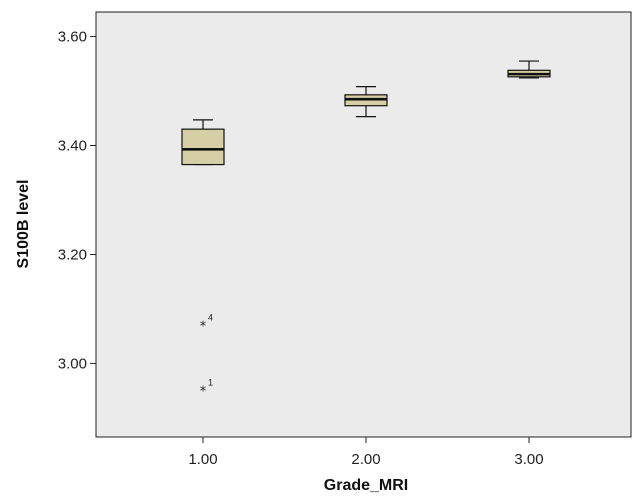 The width and height of the screenshot is (639, 501). I want to click on x-tick-label: 3.00, so click(528, 459).